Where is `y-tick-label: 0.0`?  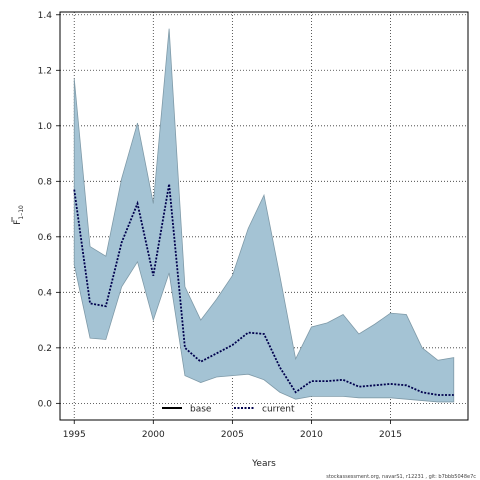 y-tick-label: 0.0 is located at coordinates (45, 404).